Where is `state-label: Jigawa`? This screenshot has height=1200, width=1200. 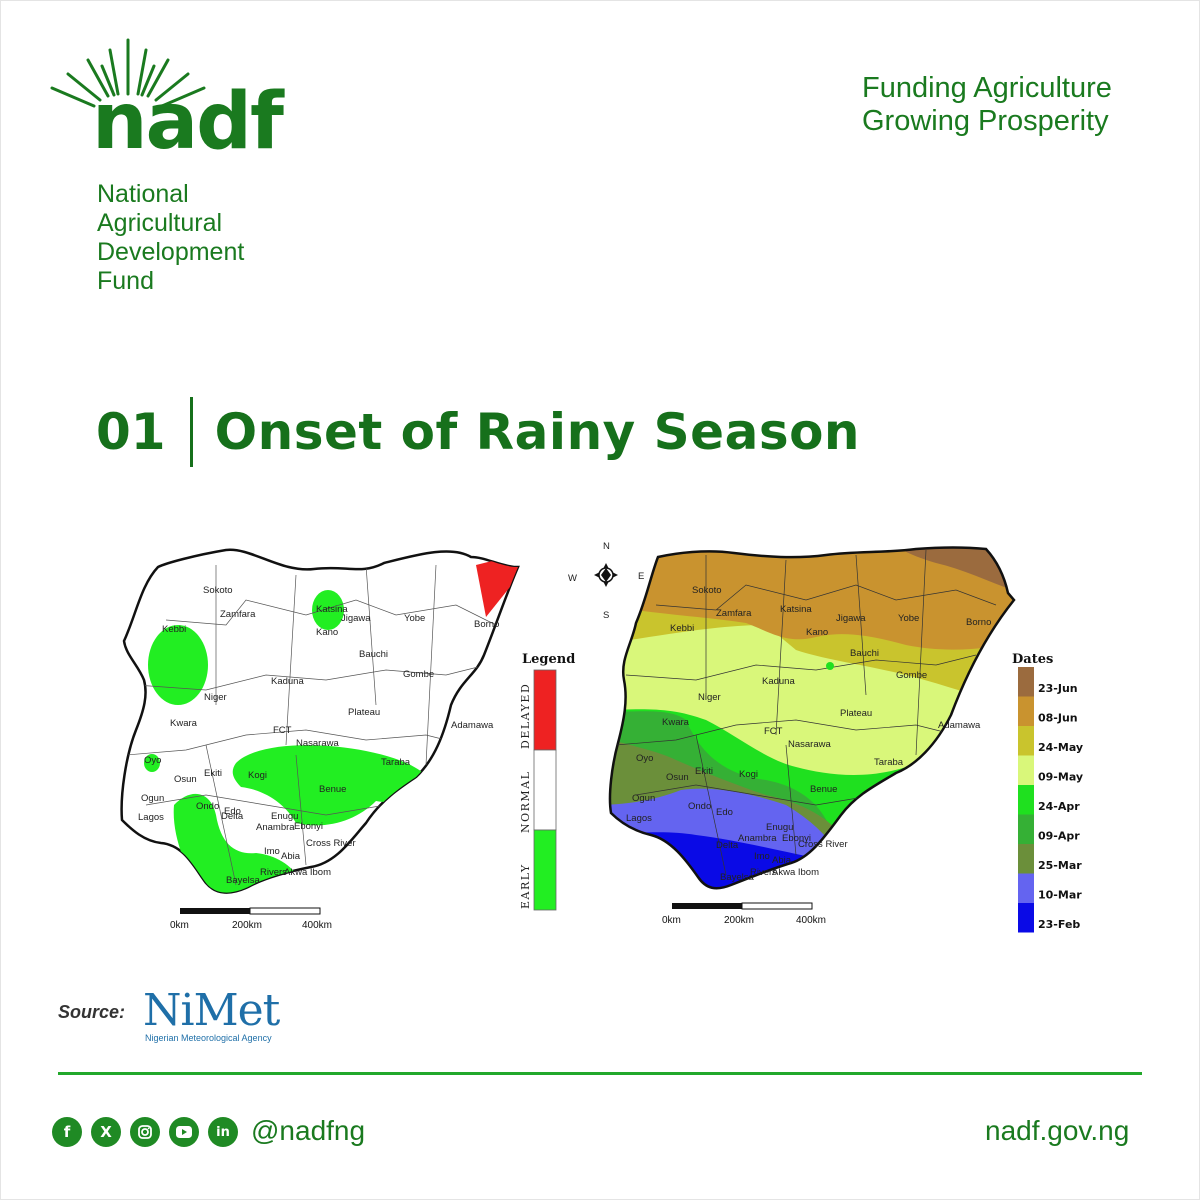
state-label: Jigawa is located at coordinates (851, 618).